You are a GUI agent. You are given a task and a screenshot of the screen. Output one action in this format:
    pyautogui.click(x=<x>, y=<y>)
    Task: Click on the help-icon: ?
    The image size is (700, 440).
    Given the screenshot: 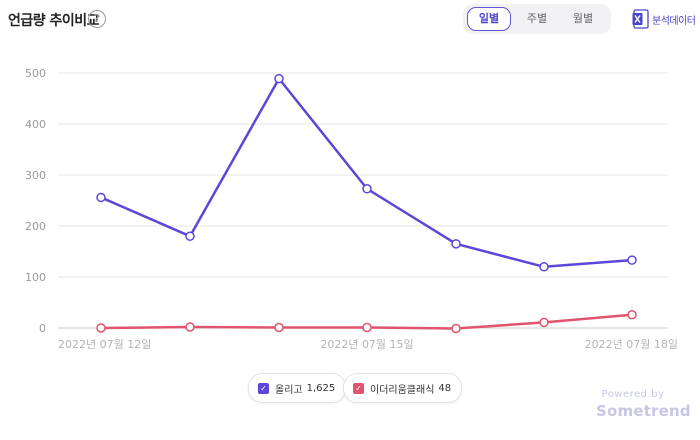 What is the action you would take?
    pyautogui.click(x=97, y=19)
    